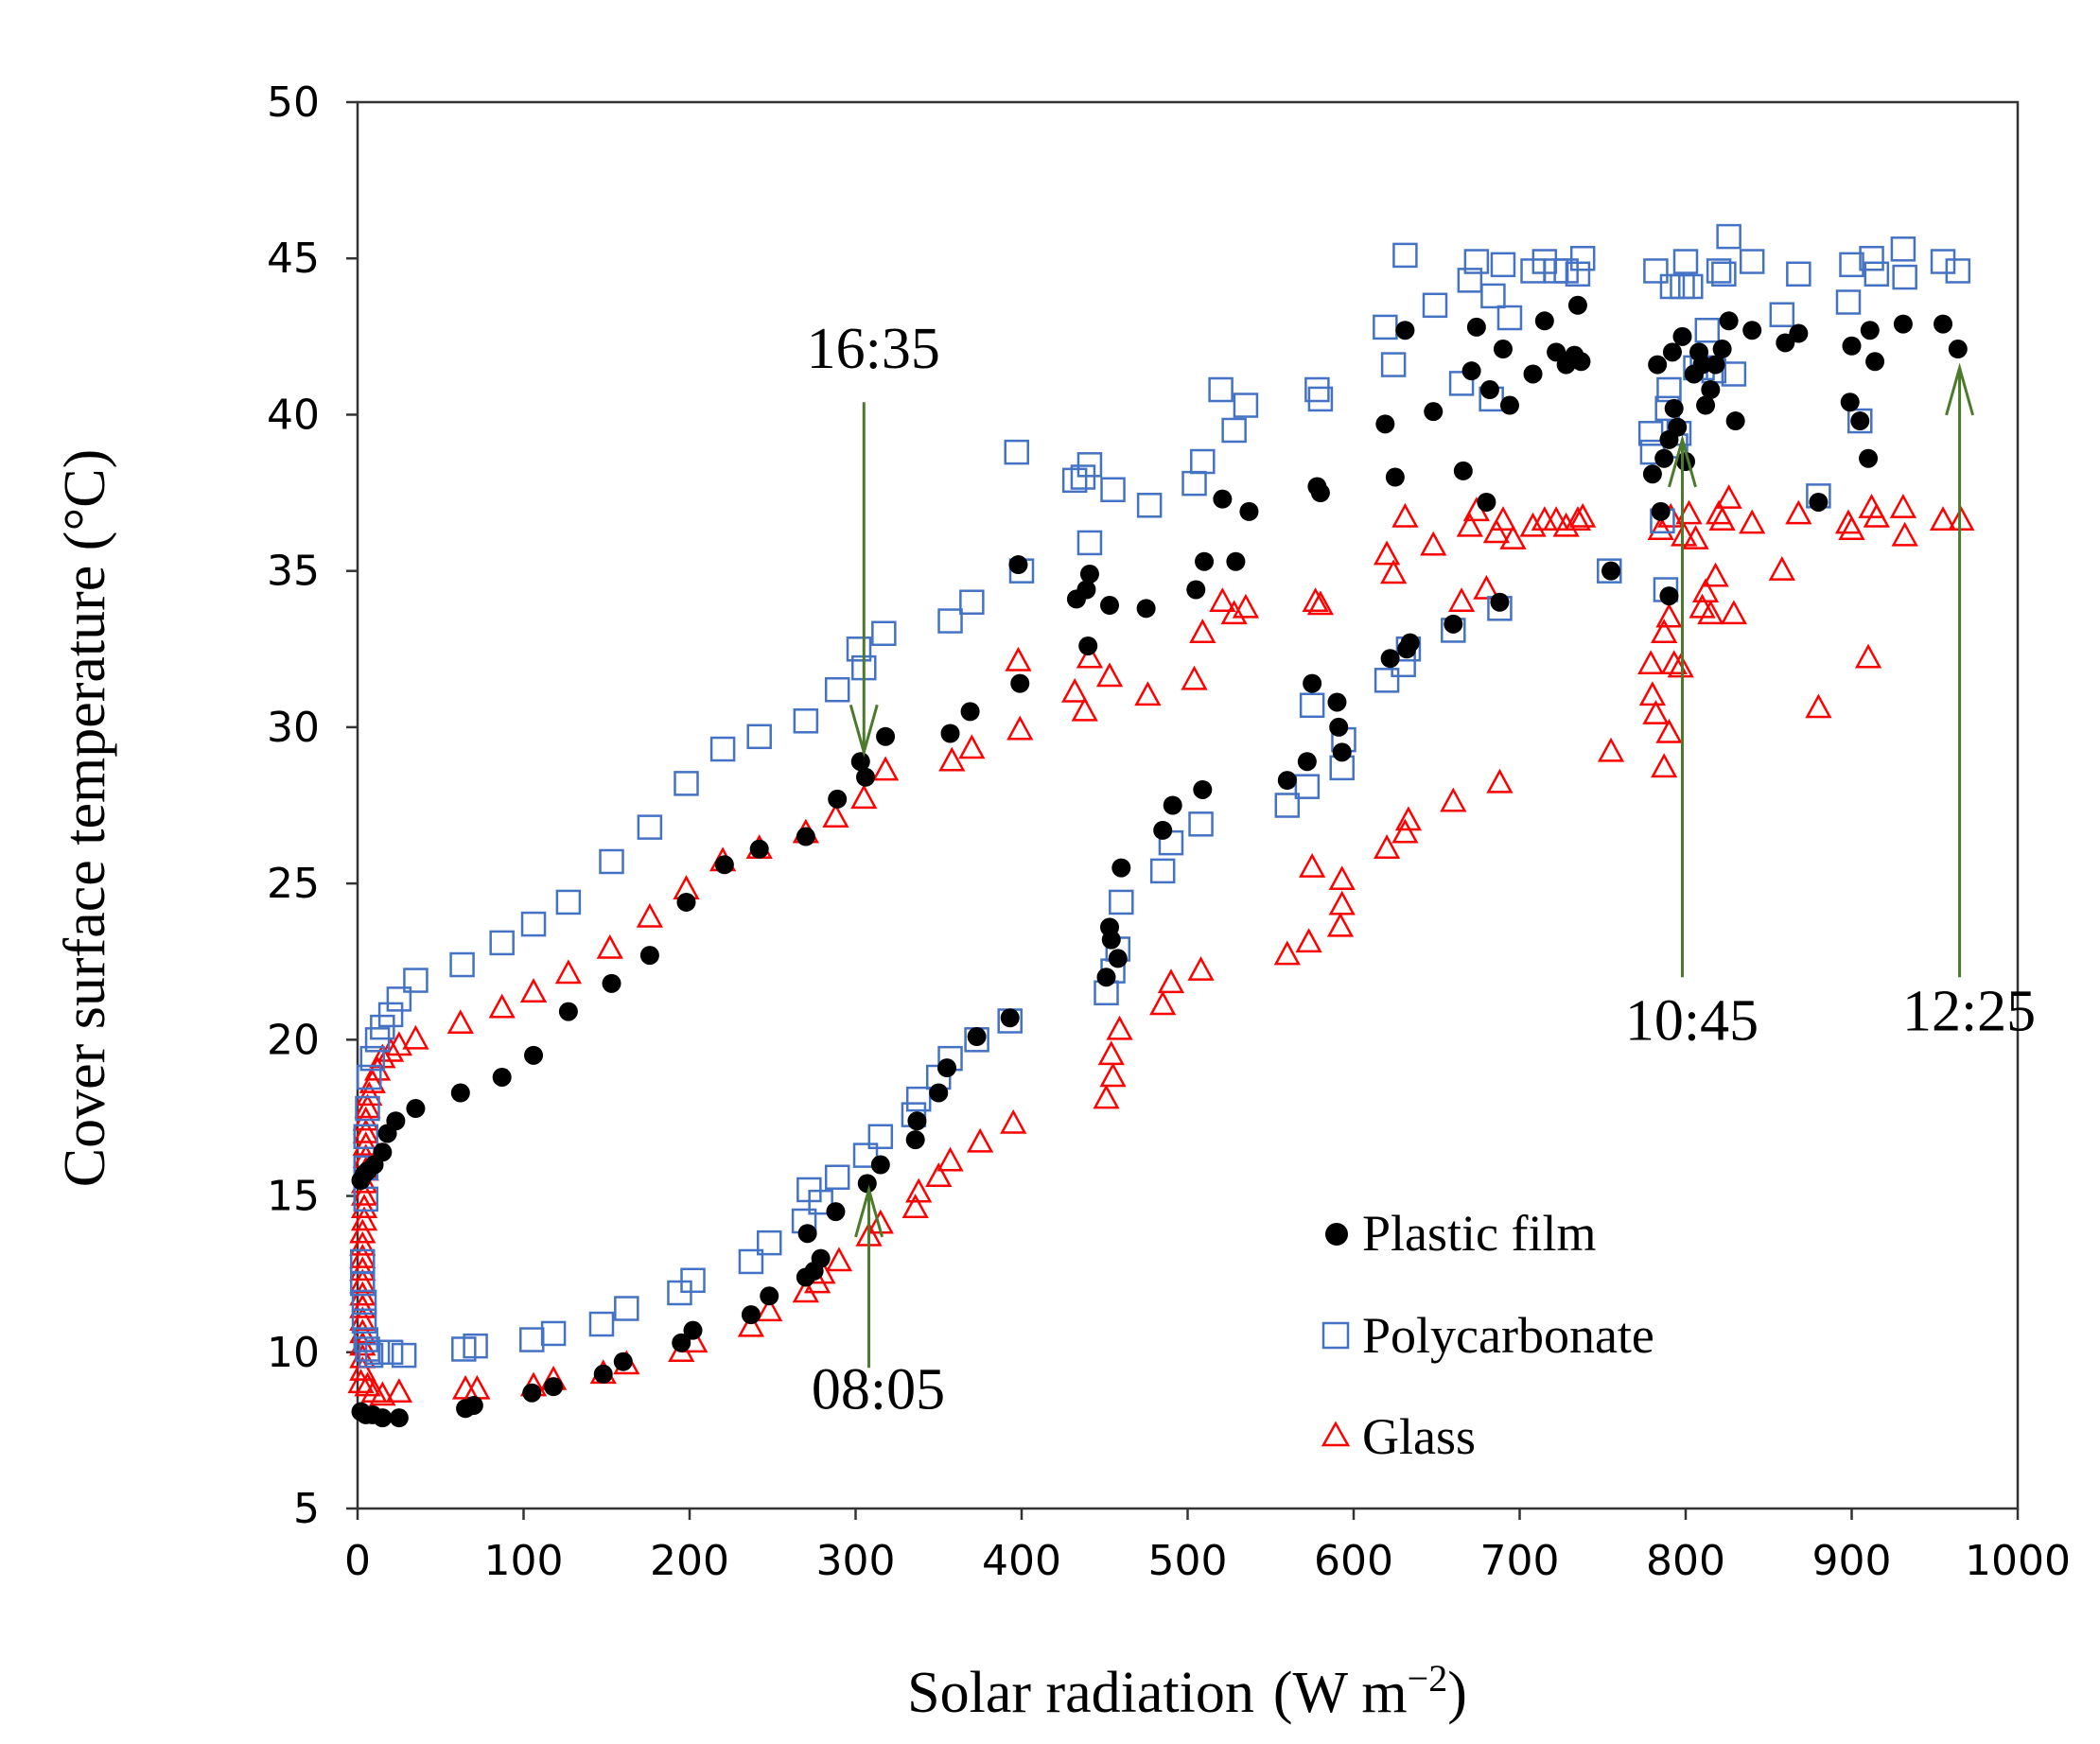 The height and width of the screenshot is (1744, 2100). I want to click on y-tick-label: 40, so click(293, 415).